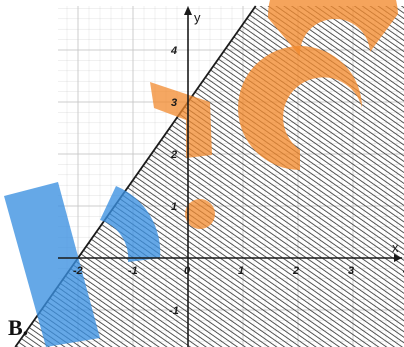  I want to click on x-tick-label: 0, so click(187, 271).